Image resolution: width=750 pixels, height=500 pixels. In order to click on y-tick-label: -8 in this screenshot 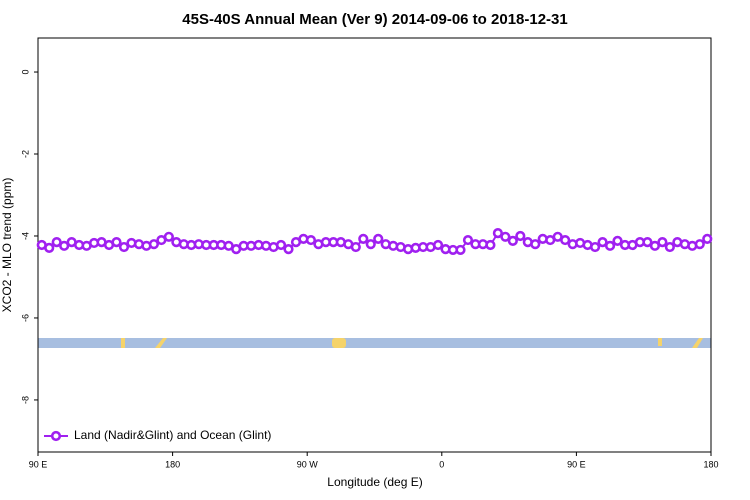, I will do `click(25, 400)`.